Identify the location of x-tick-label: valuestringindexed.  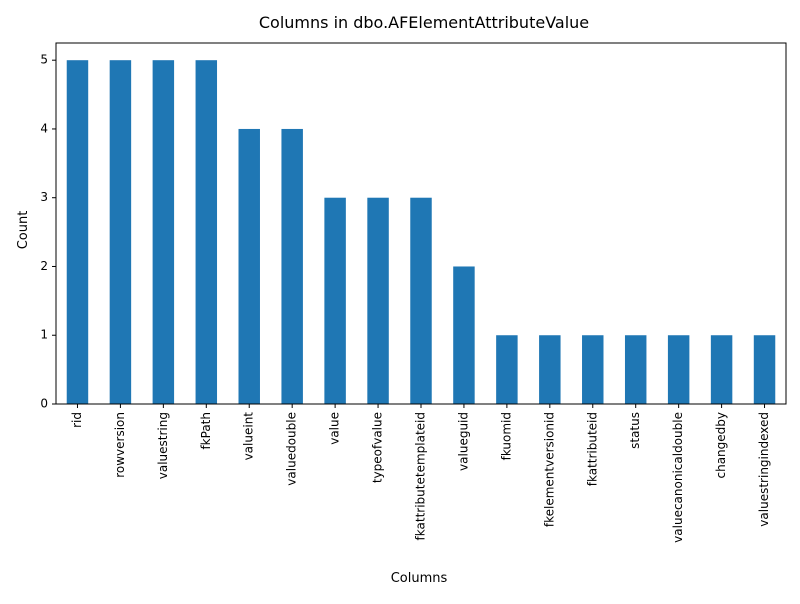
(764, 469).